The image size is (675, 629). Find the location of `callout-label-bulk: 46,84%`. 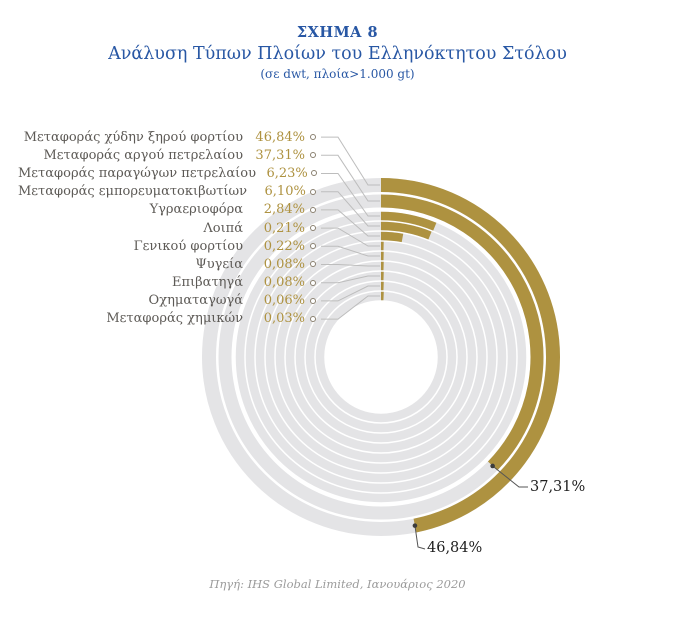

callout-label-bulk: 46,84% is located at coordinates (455, 548).